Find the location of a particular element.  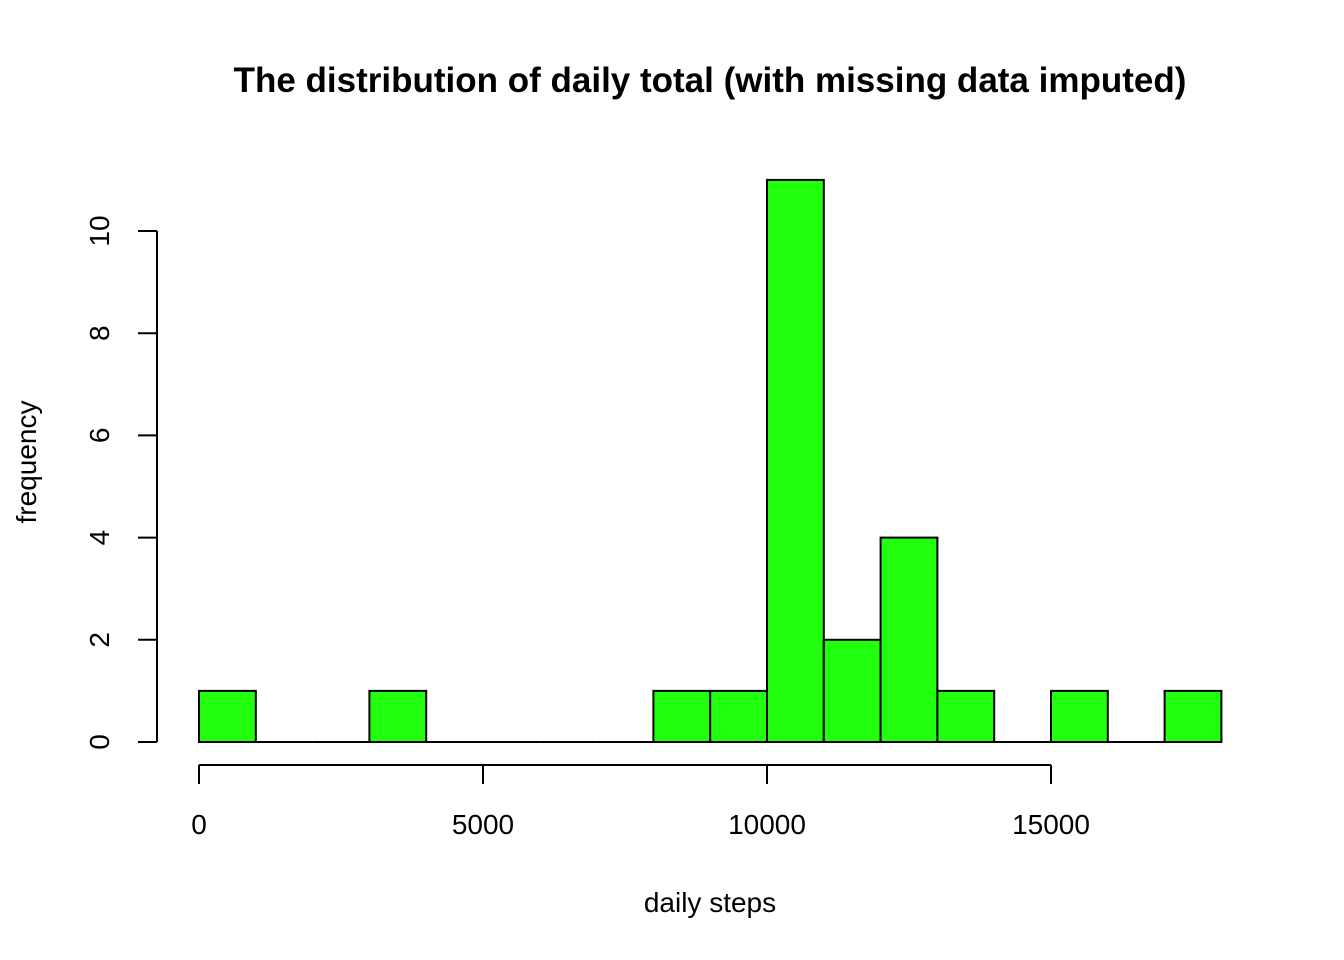

y-tick-label: 2 is located at coordinates (99, 640).